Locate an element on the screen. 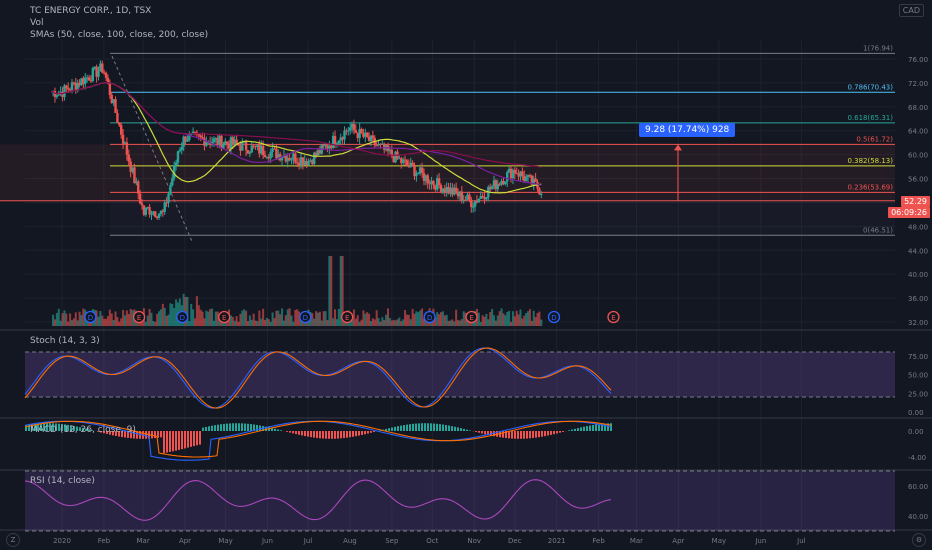  sma-lines is located at coordinates (296, 138).